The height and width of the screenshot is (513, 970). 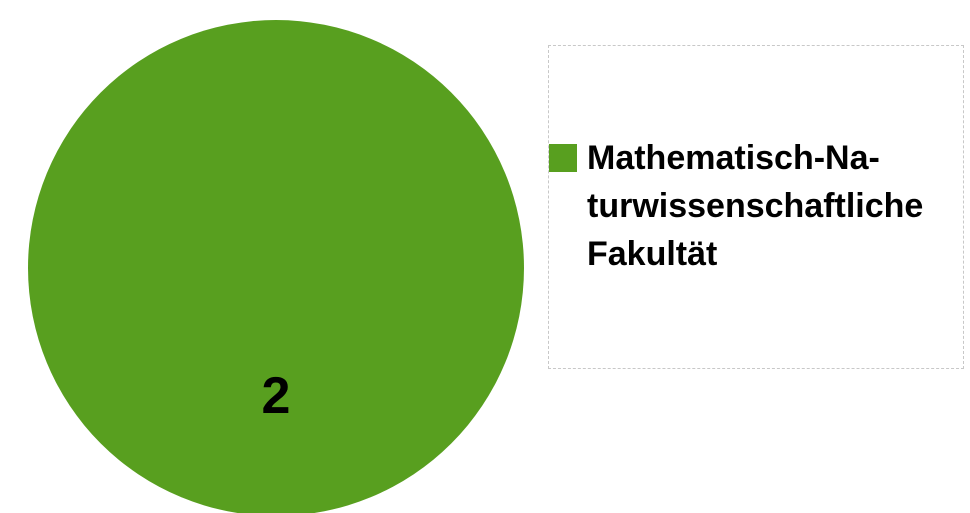 I want to click on data-label: 2, so click(x=276, y=396).